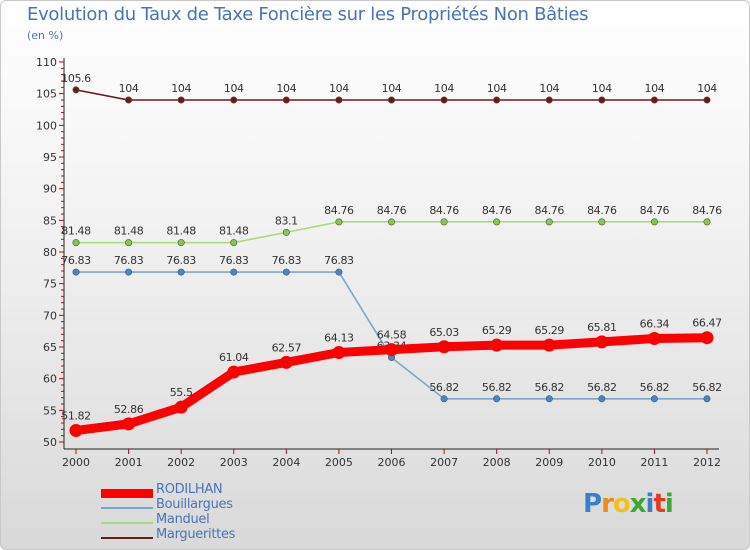  Describe the element at coordinates (50, 189) in the screenshot. I see `y-tick-label: 90` at that location.